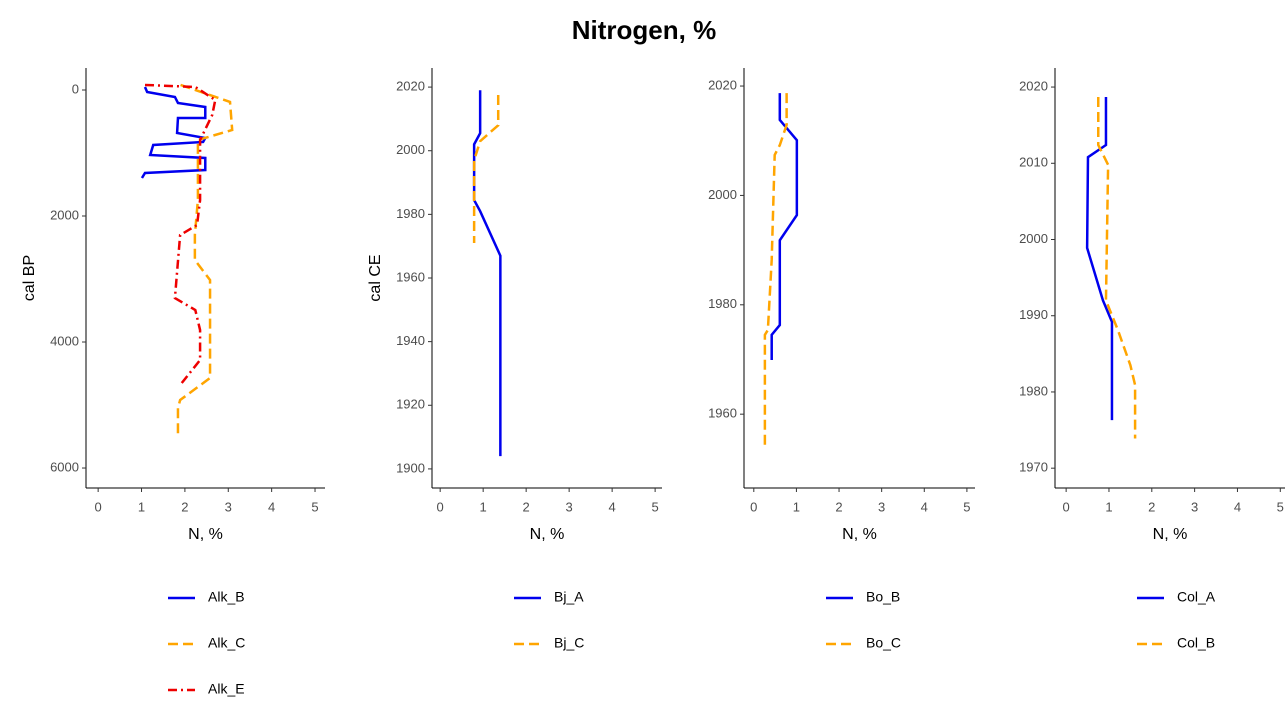 The width and height of the screenshot is (1288, 702). I want to click on legend-label: Bo_B, so click(883, 597).